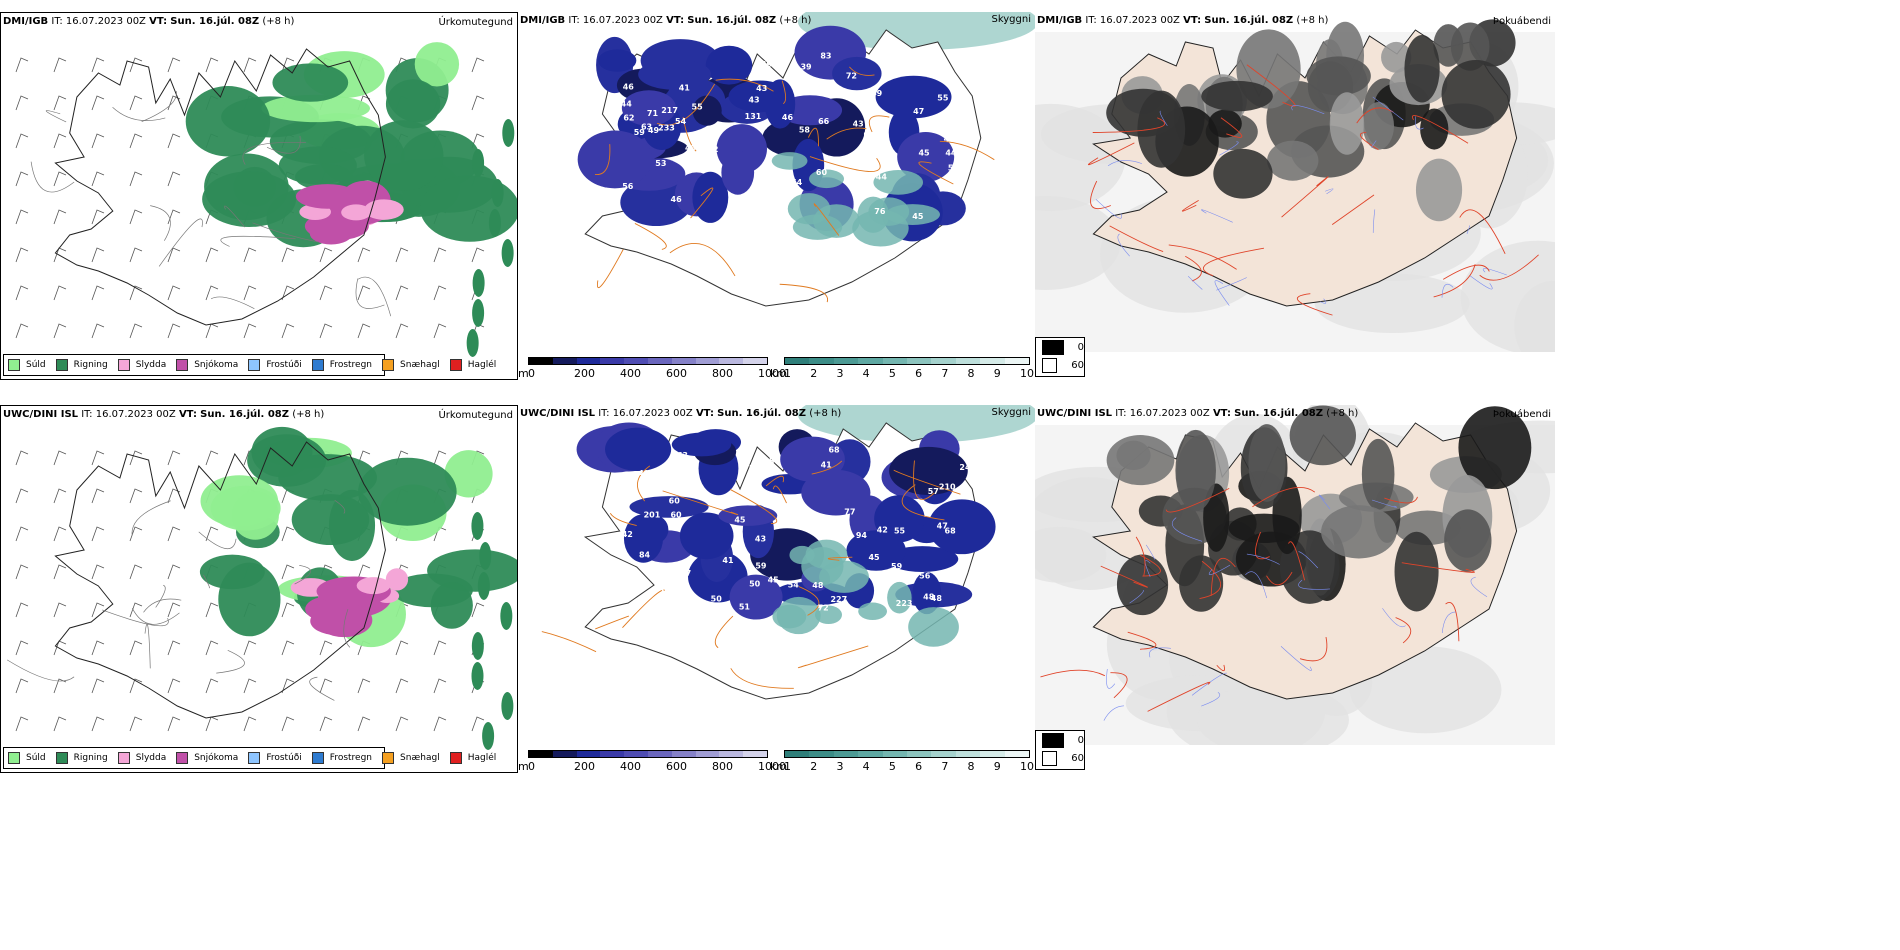 This screenshot has height=950, width=1900. What do you see at coordinates (729, 65) in the screenshot?
I see `cloud-base-blob` at bounding box center [729, 65].